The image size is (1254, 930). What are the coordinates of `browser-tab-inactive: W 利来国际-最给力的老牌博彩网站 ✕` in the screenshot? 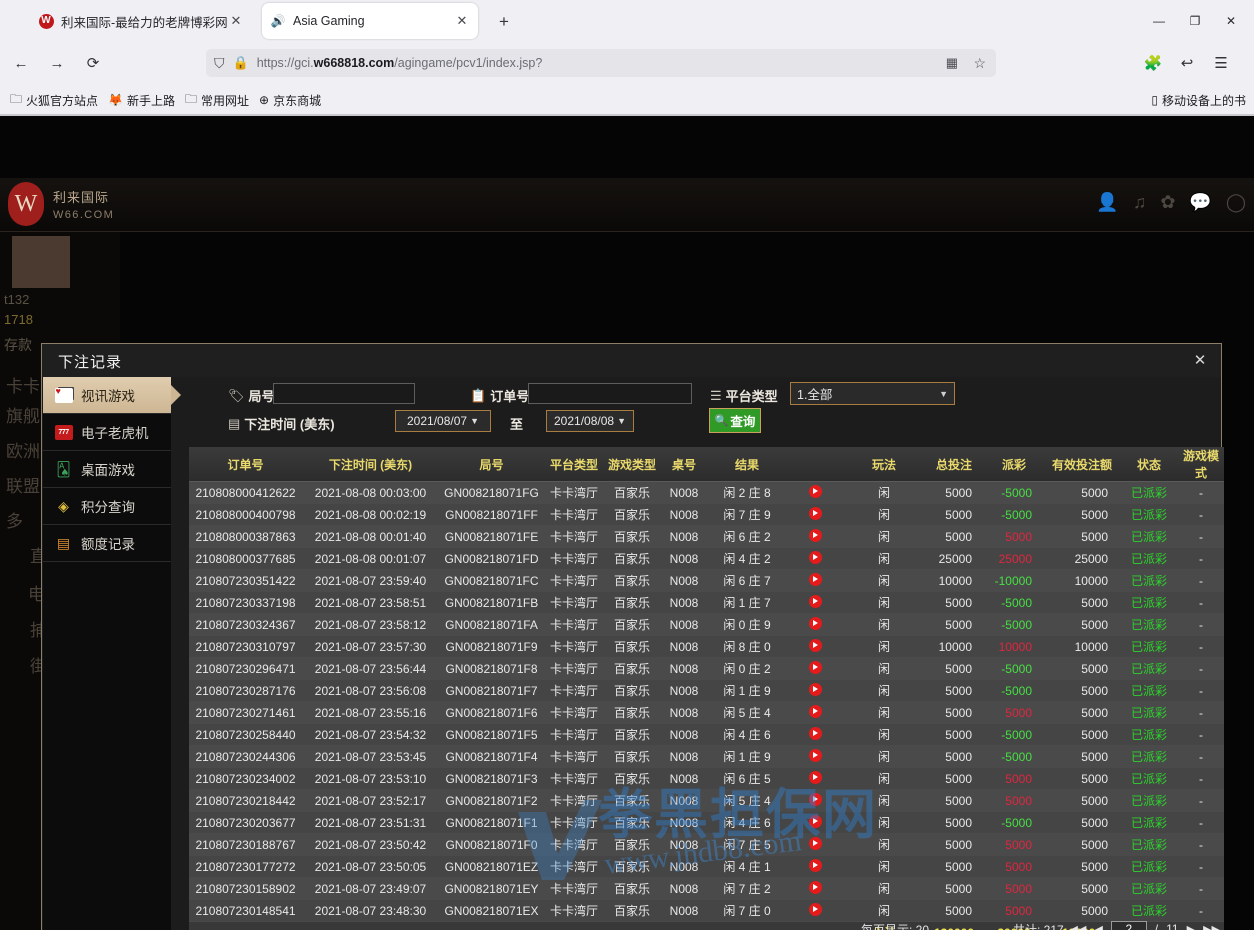 It's located at (141, 21).